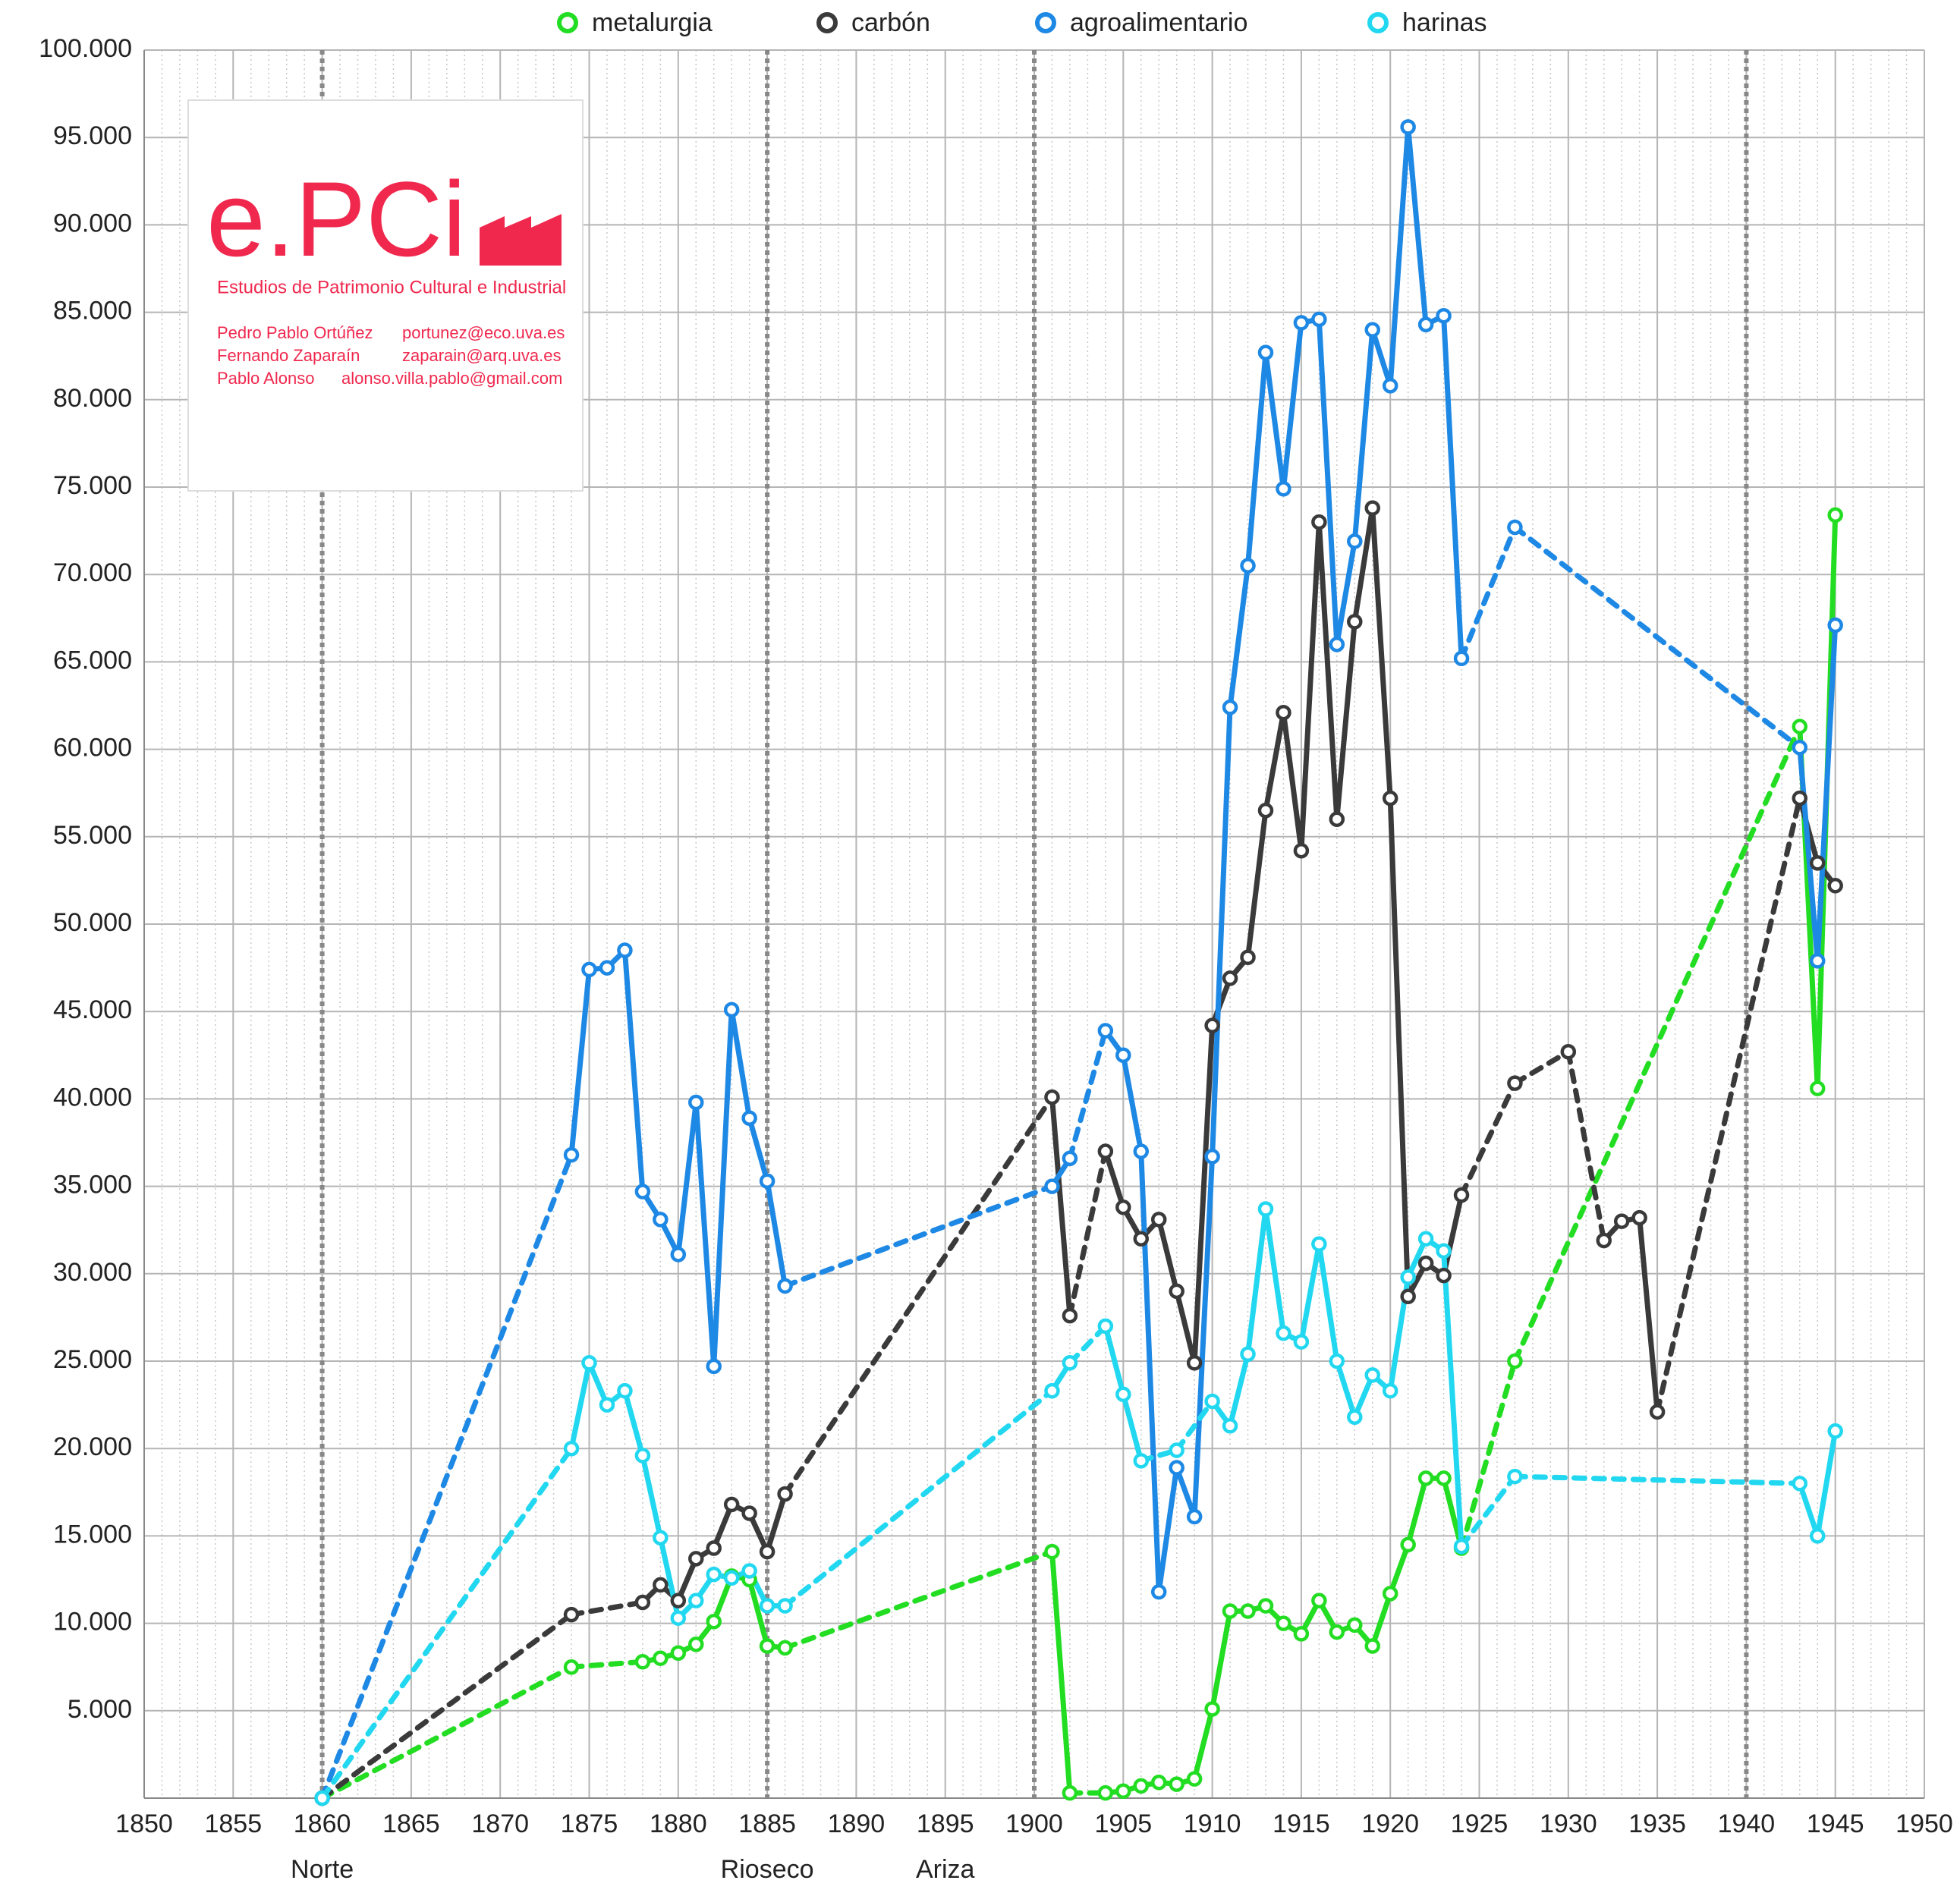  I want to click on x-tick-label: 1905, so click(1123, 1824).